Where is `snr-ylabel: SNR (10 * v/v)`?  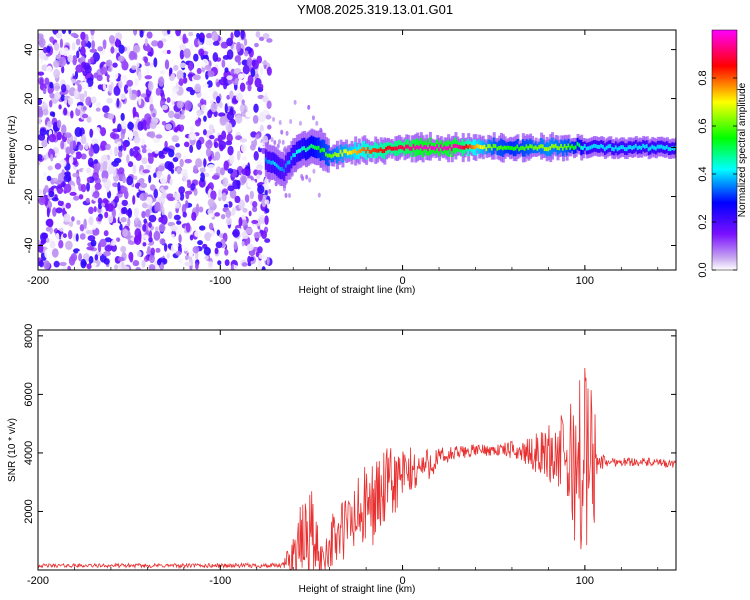
snr-ylabel: SNR (10 * v/v) is located at coordinates (12, 450).